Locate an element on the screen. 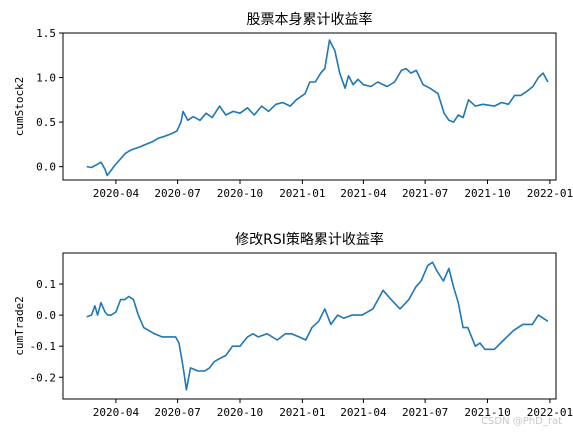 Image resolution: width=573 pixels, height=433 pixels. chart-title: 股票本身累计收益率 is located at coordinates (310, 19).